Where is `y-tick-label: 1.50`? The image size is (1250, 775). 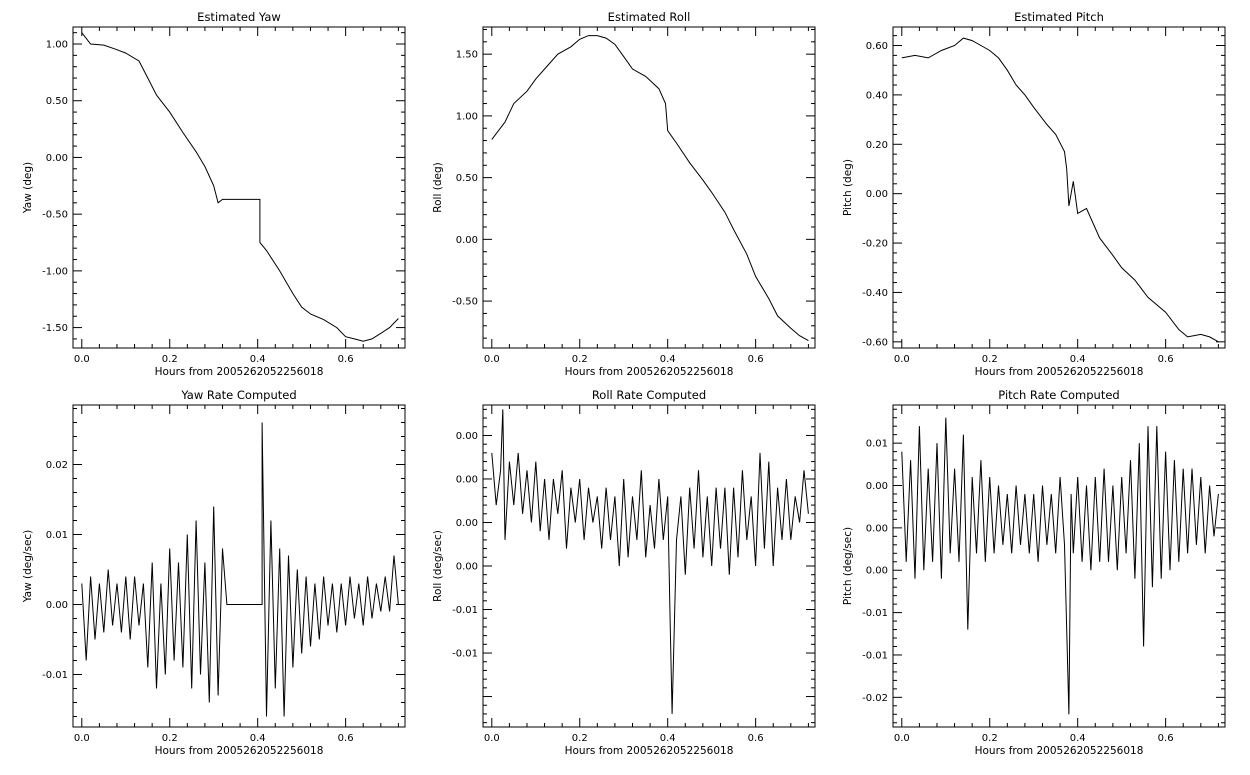
y-tick-label: 1.50 is located at coordinates (467, 55).